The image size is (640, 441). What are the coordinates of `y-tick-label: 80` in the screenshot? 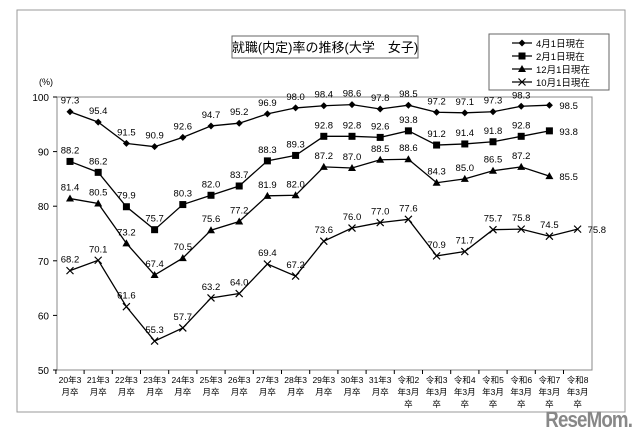 It's located at (44, 207).